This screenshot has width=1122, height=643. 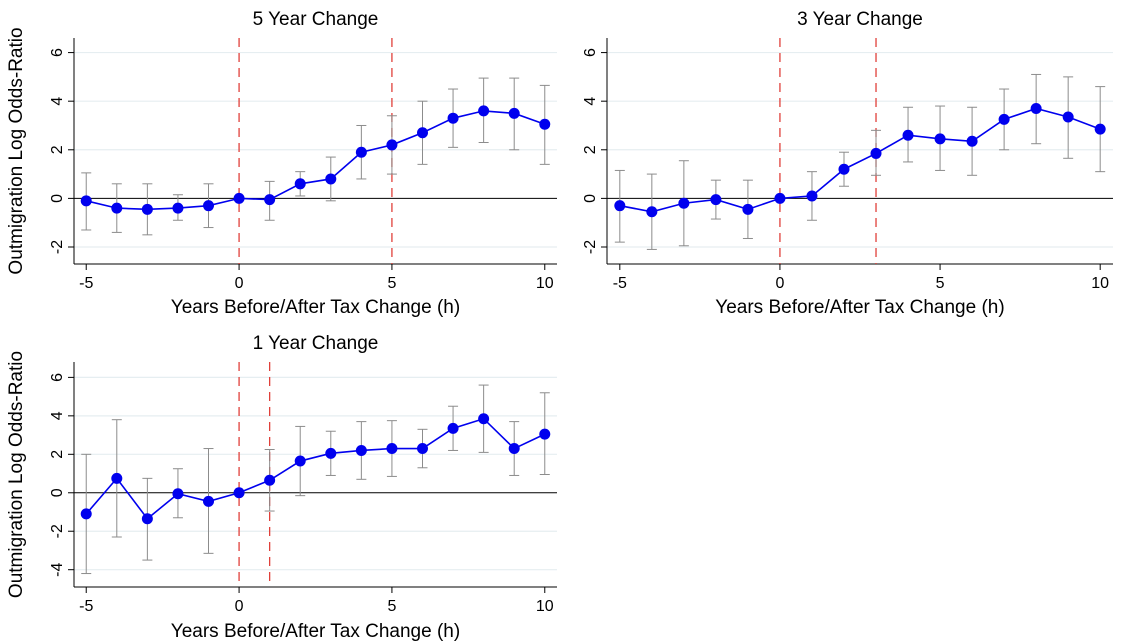 I want to click on chart-title: 3 Year Change, so click(x=860, y=19).